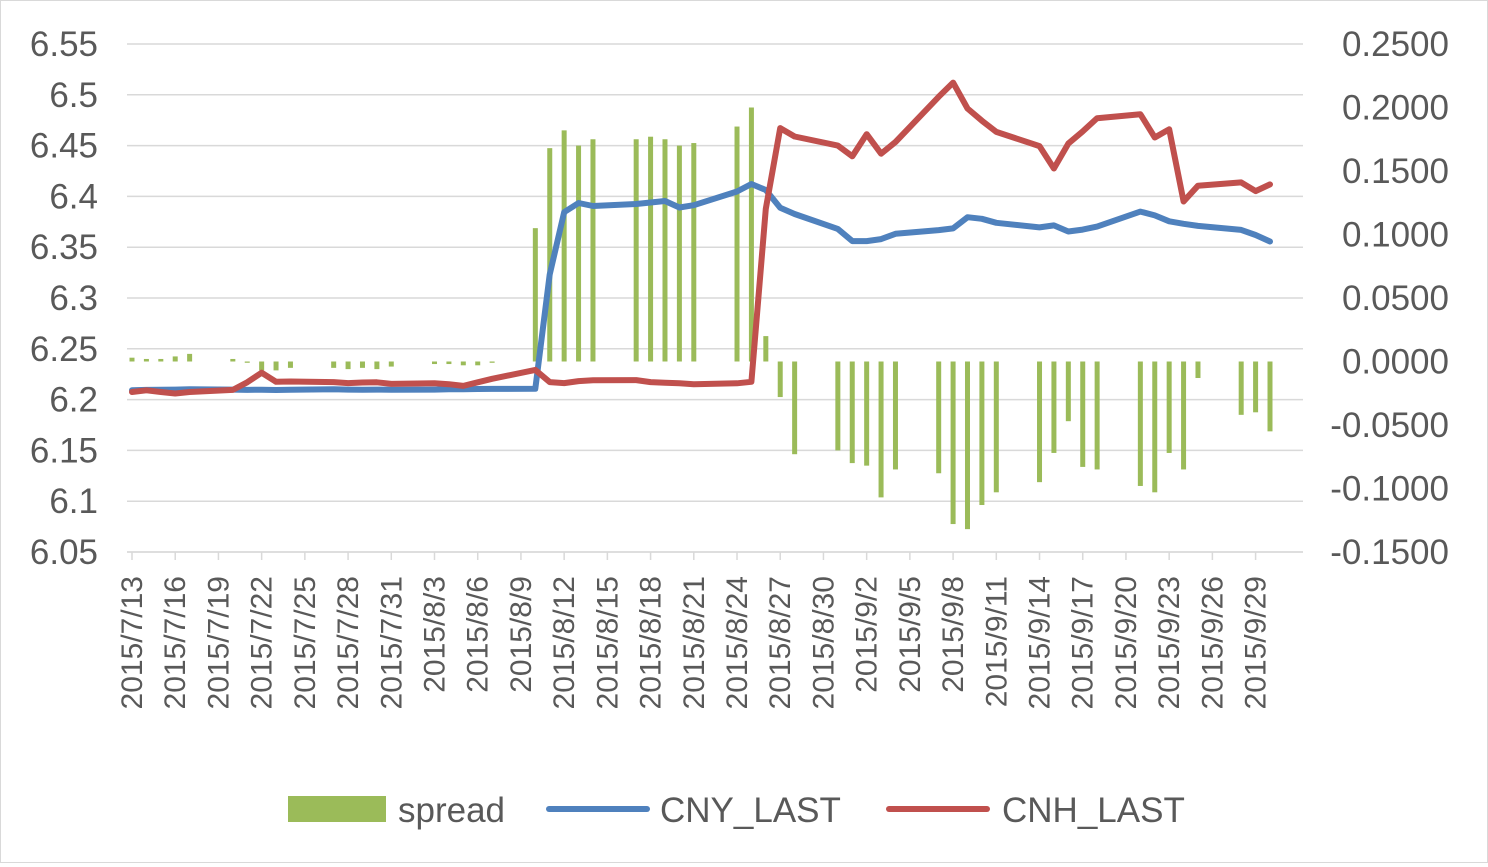 The height and width of the screenshot is (867, 1488). I want to click on legend-label: CNY_LAST, so click(750, 810).